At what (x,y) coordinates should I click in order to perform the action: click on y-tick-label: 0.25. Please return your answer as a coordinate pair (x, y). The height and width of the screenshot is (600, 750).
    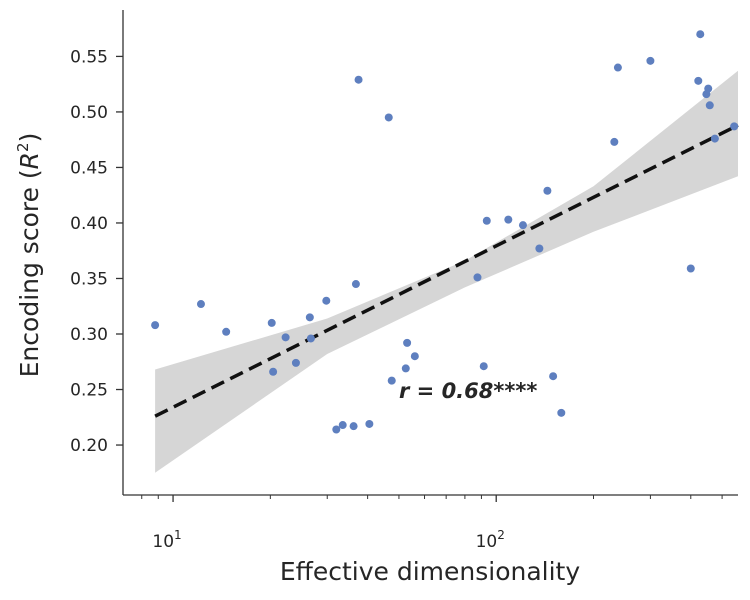
    Looking at the image, I should click on (89, 391).